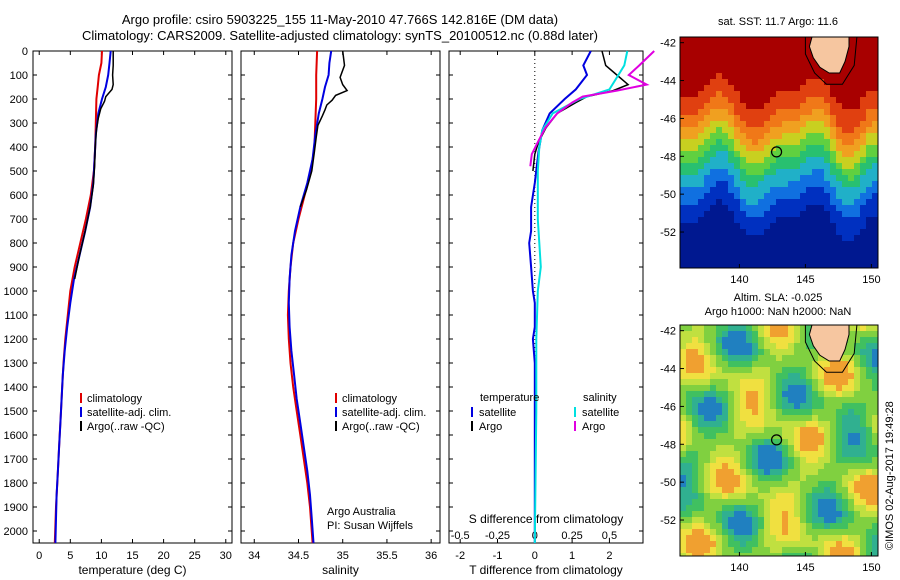 The width and height of the screenshot is (900, 580). I want to click on x-tick-label: -2, so click(460, 556).